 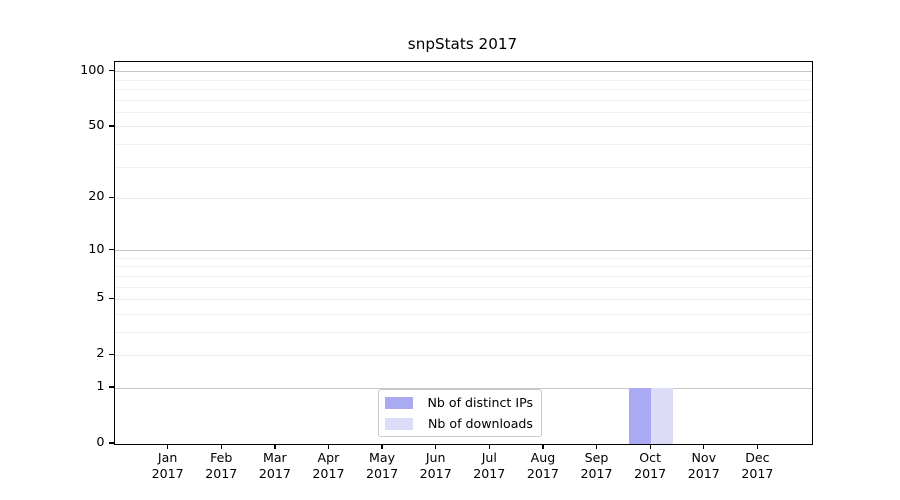 What do you see at coordinates (96, 125) in the screenshot?
I see `y-tick-label: 50` at bounding box center [96, 125].